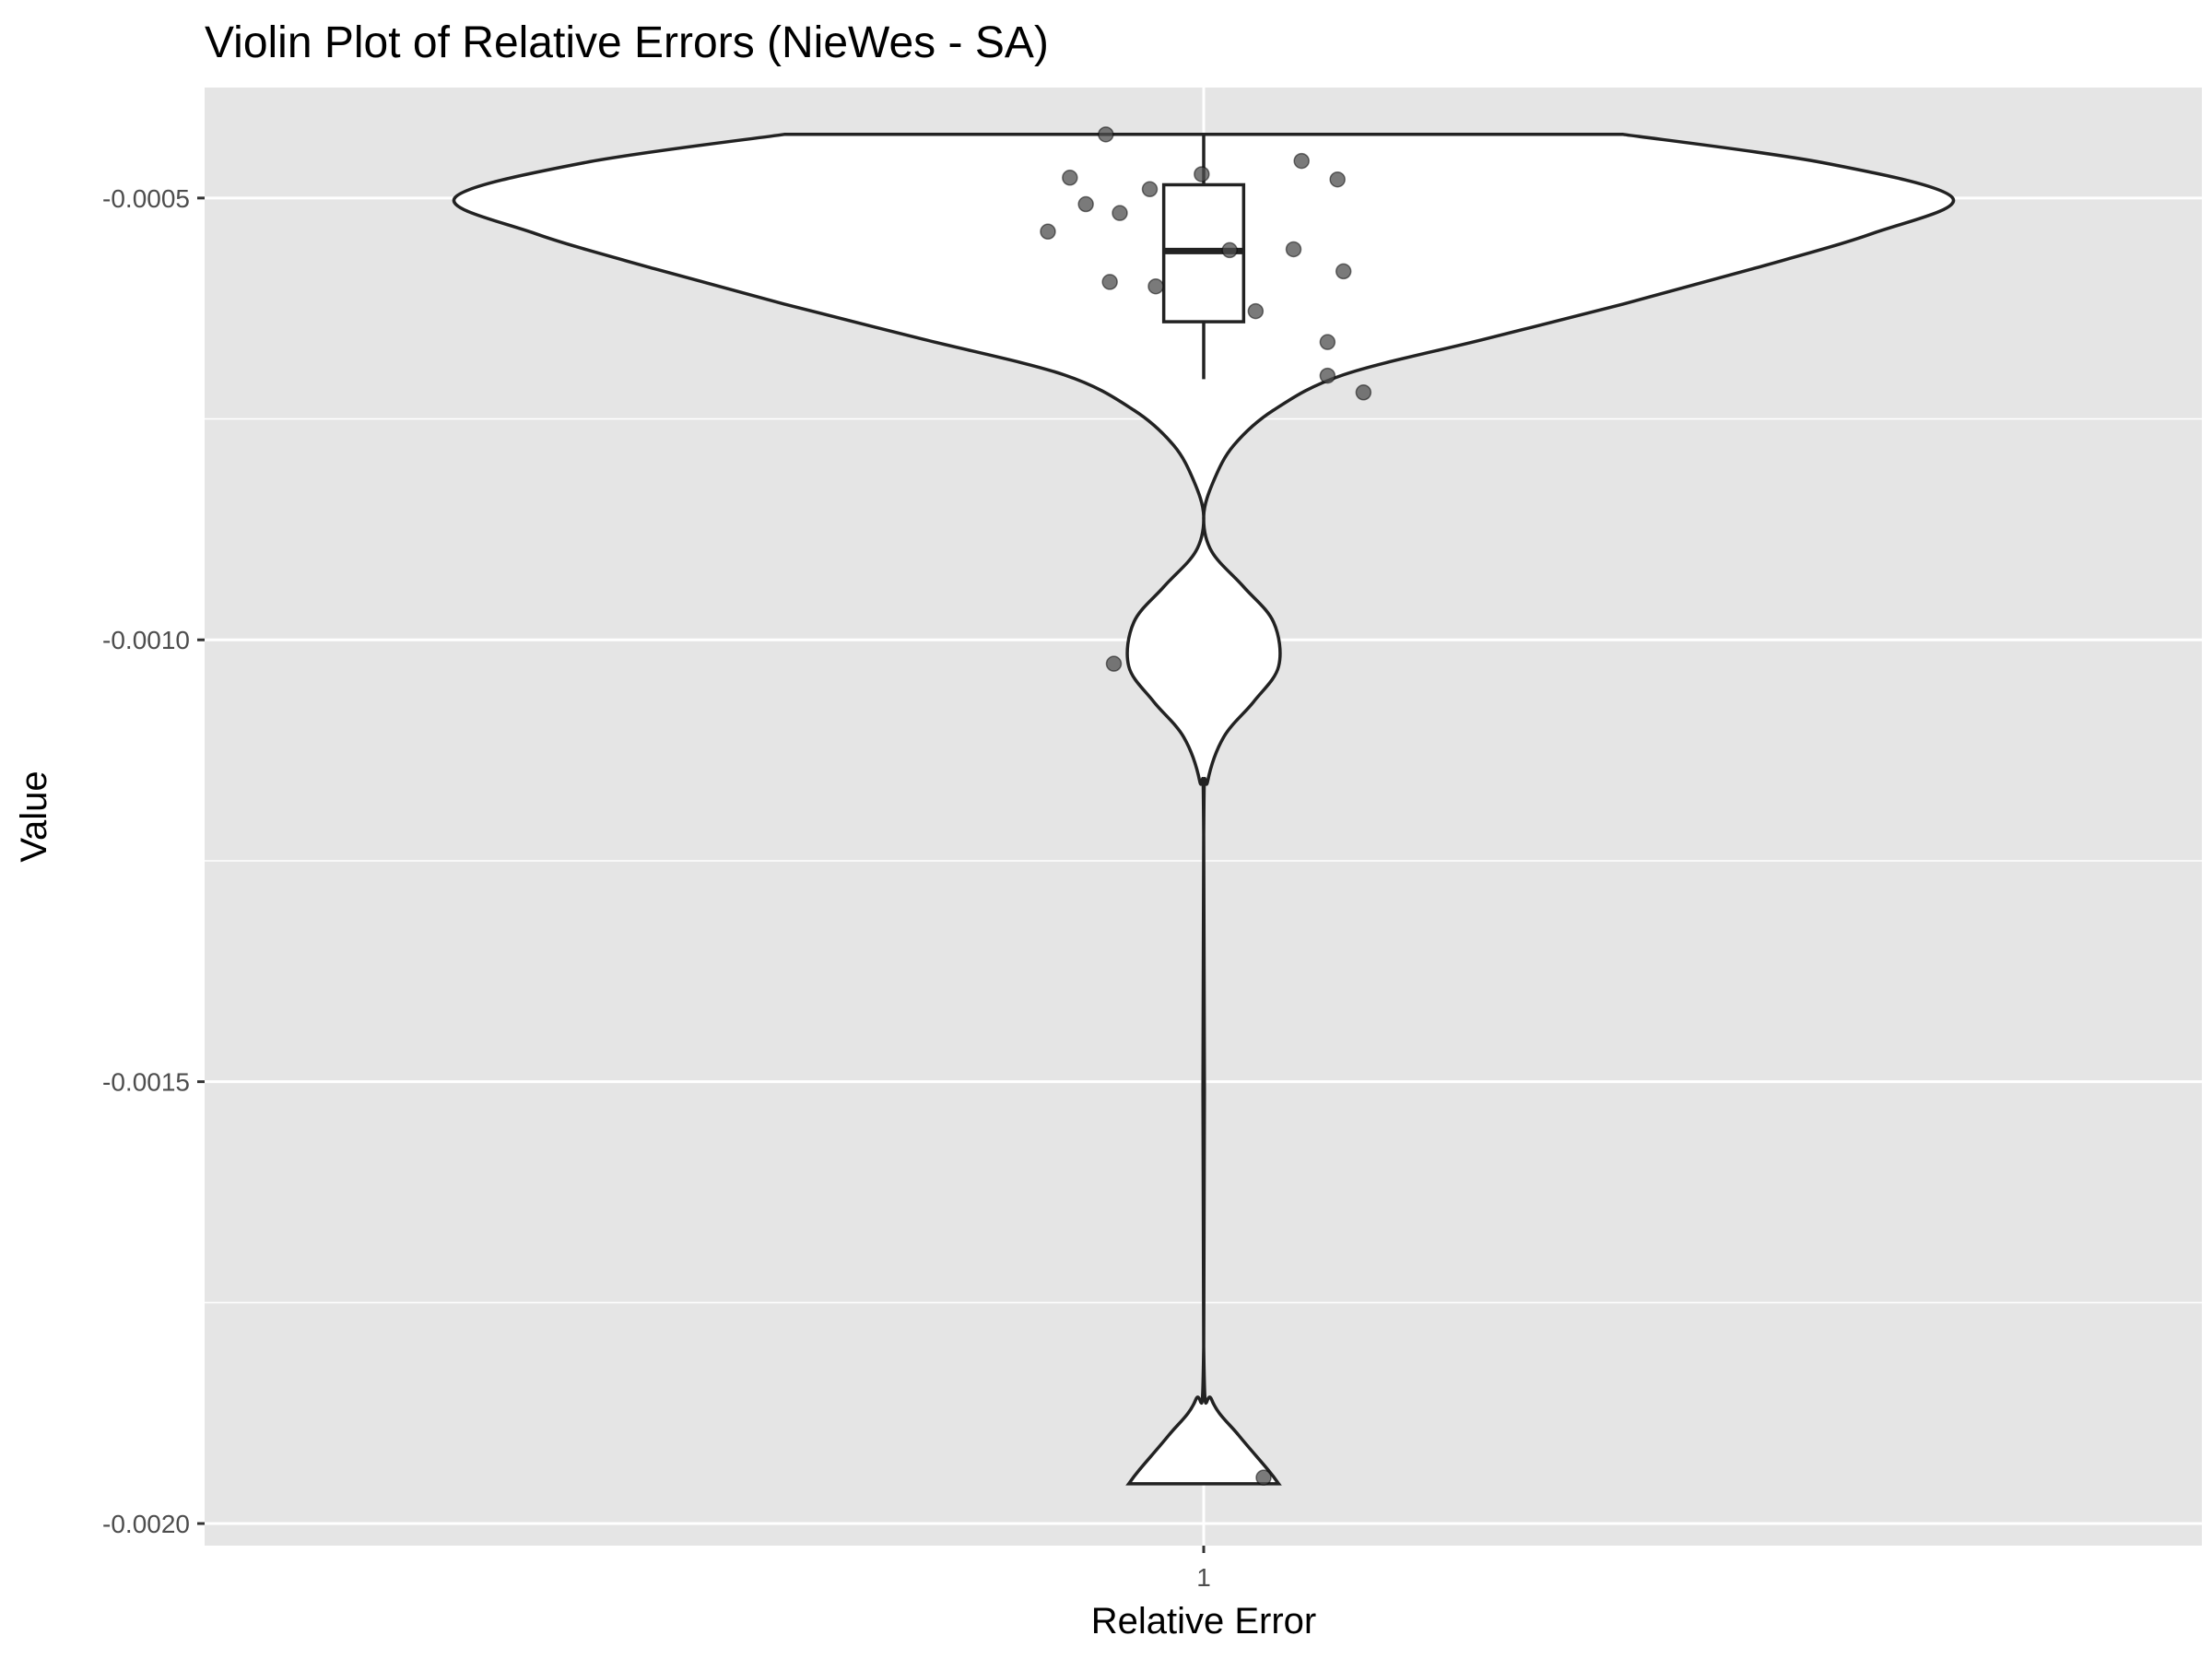 The width and height of the screenshot is (2212, 1659). Describe the element at coordinates (146, 198) in the screenshot. I see `y-tick-label: -0.0005` at that location.